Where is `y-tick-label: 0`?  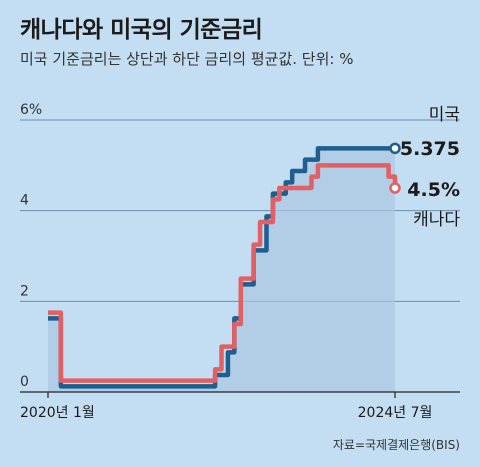
y-tick-label: 0 is located at coordinates (24, 382).